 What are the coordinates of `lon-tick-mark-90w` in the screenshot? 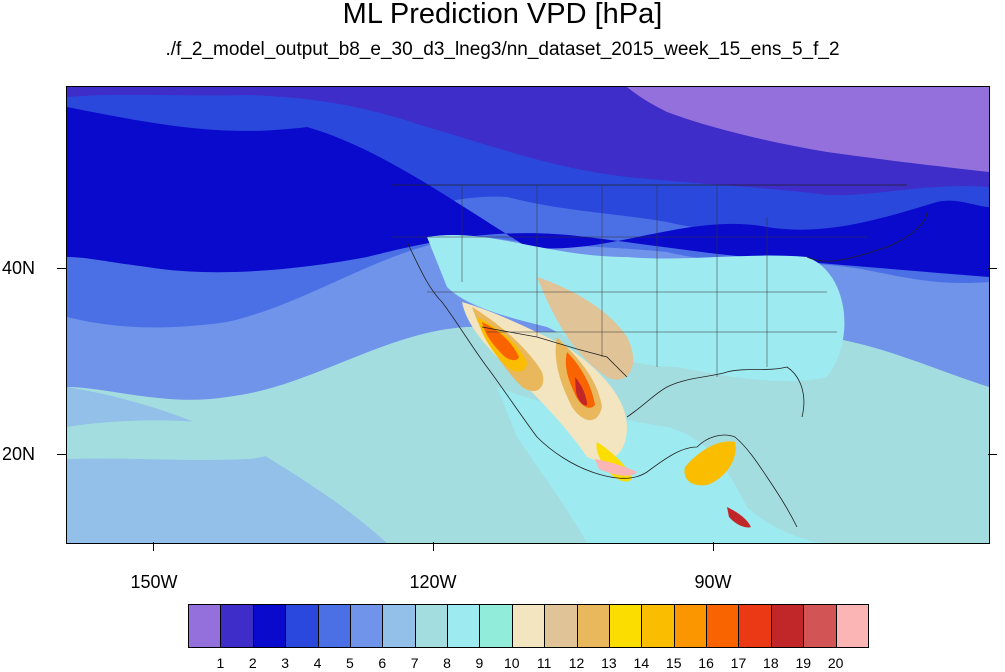 It's located at (713, 546).